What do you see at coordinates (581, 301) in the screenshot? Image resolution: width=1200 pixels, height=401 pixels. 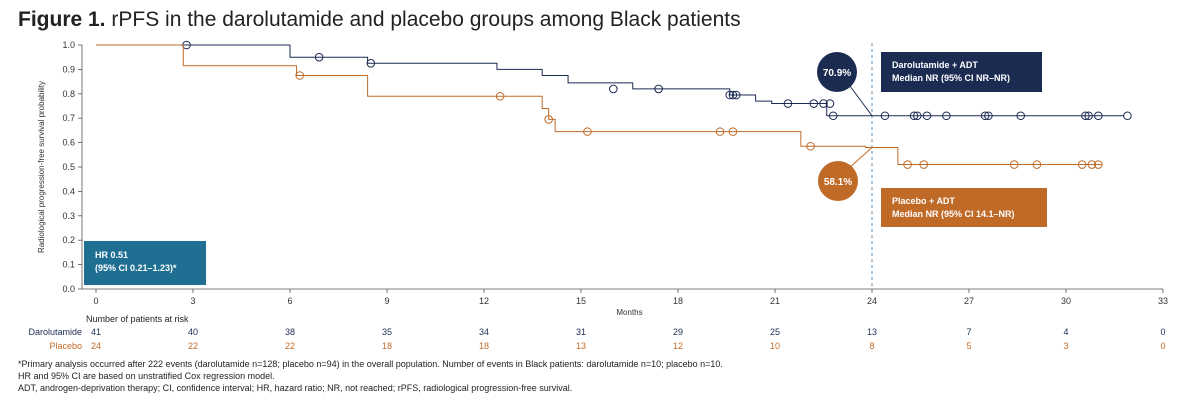 I see `x-tick-label: 15` at bounding box center [581, 301].